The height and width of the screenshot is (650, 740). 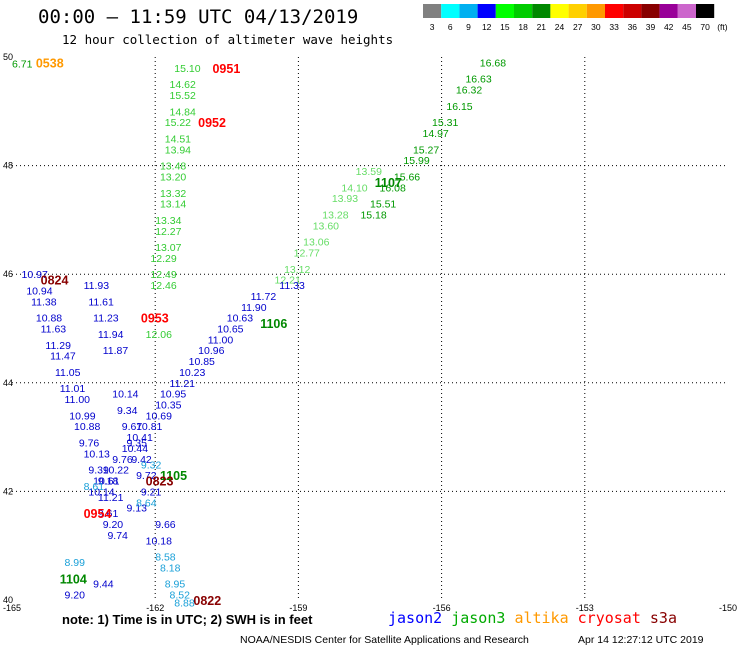 I want to click on wave-height-value: 13.28, so click(x=335, y=215).